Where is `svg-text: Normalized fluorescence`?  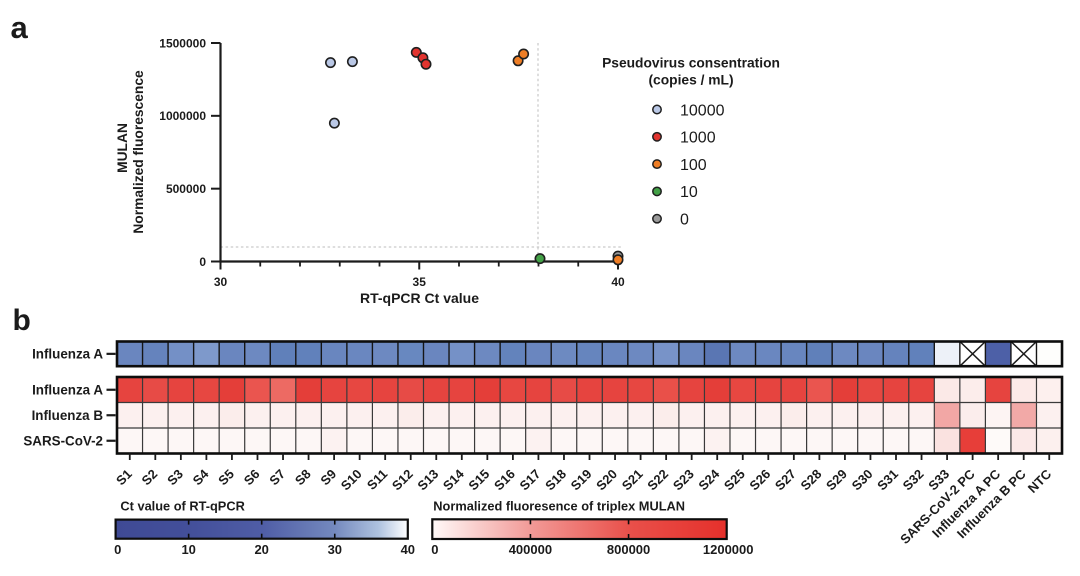
svg-text: Normalized fluorescence is located at coordinates (138, 152).